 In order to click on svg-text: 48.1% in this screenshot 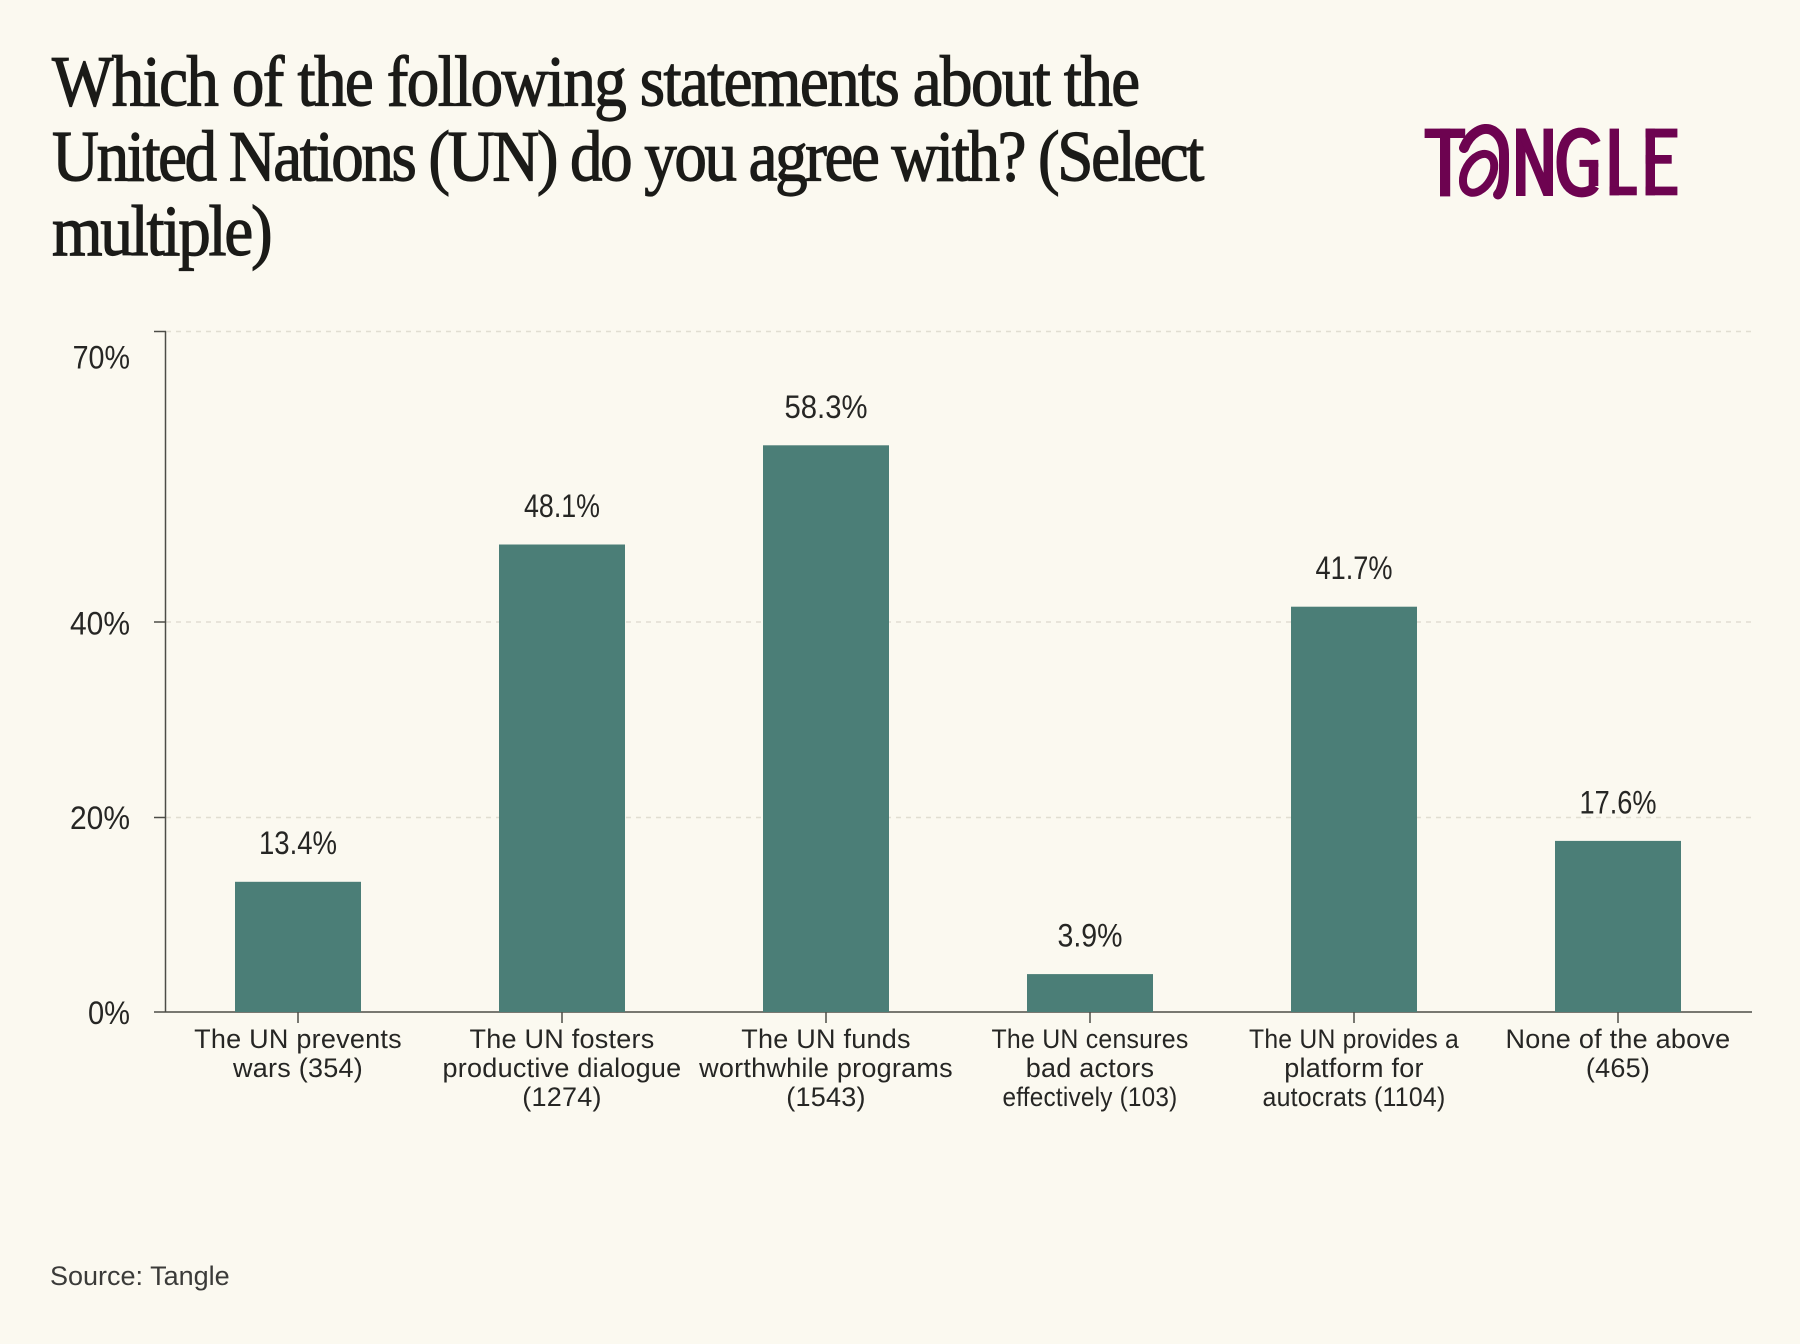, I will do `click(562, 506)`.